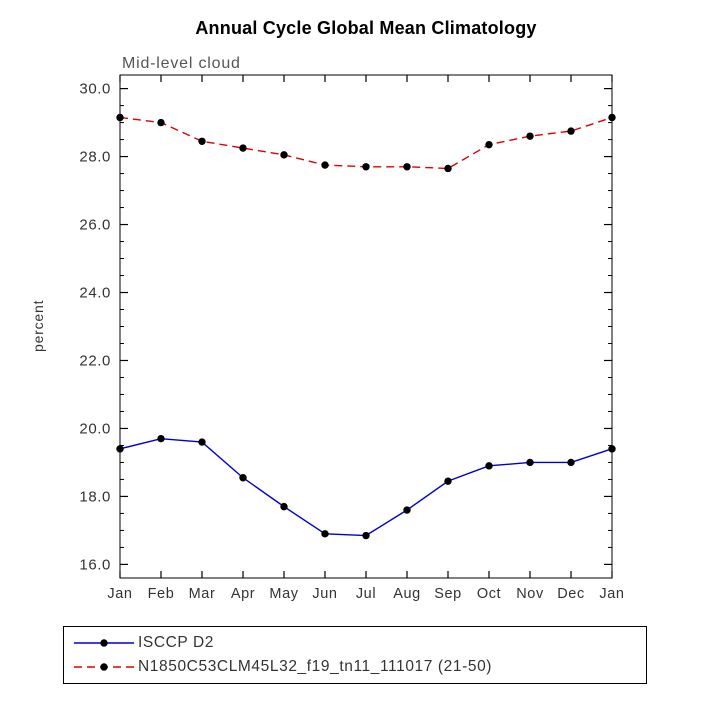 The height and width of the screenshot is (708, 708). I want to click on svg-text: 30.0, so click(95, 89).